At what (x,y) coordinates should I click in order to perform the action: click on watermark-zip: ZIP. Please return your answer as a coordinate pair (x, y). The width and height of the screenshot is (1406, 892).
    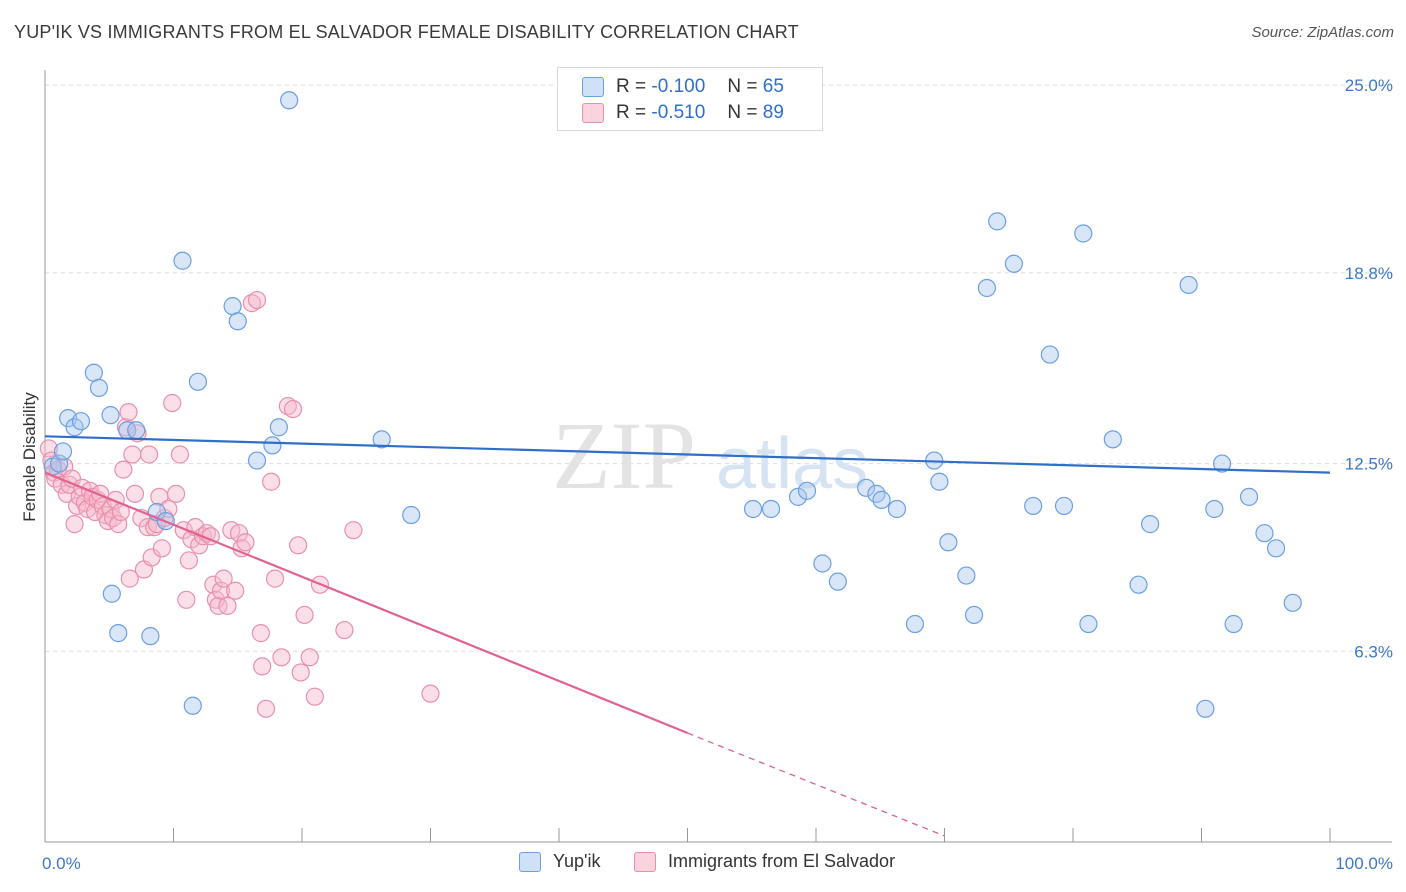
    Looking at the image, I should click on (624, 455).